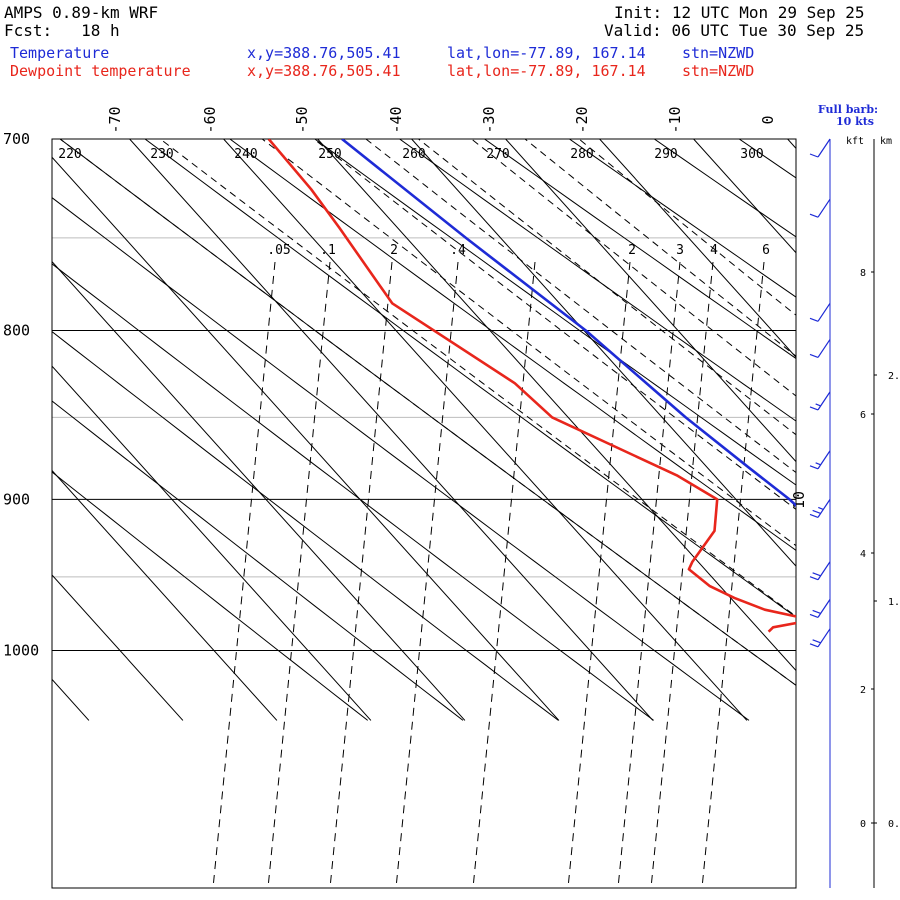 The image size is (900, 900). What do you see at coordinates (855, 141) in the screenshot?
I see `kft-axis-label: kft` at bounding box center [855, 141].